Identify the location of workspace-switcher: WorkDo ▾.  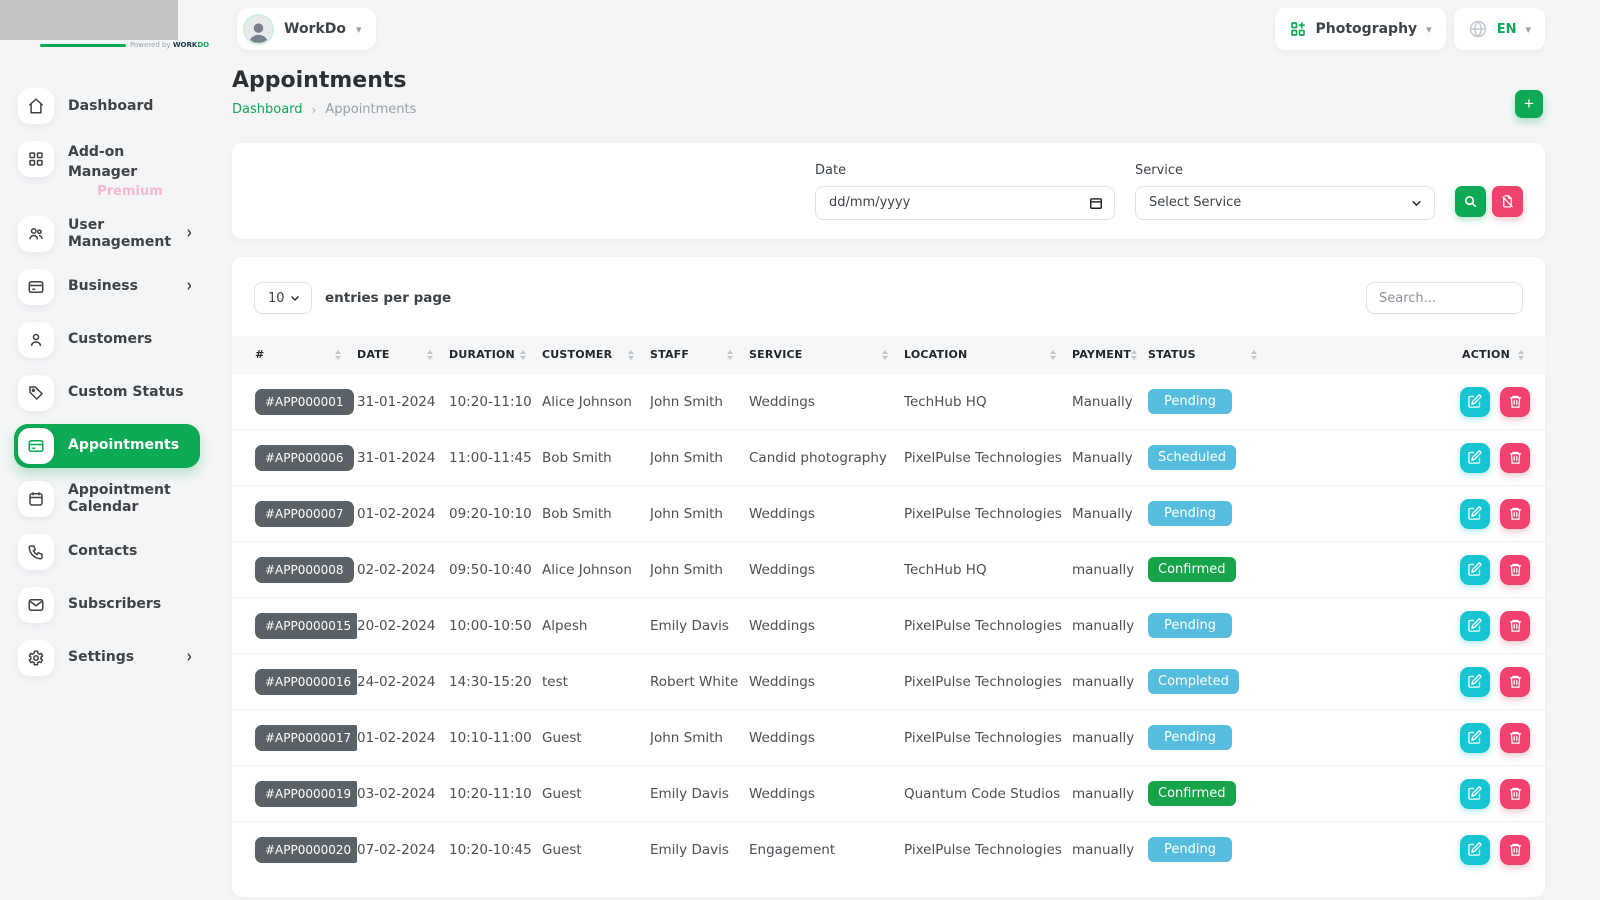
(306, 29).